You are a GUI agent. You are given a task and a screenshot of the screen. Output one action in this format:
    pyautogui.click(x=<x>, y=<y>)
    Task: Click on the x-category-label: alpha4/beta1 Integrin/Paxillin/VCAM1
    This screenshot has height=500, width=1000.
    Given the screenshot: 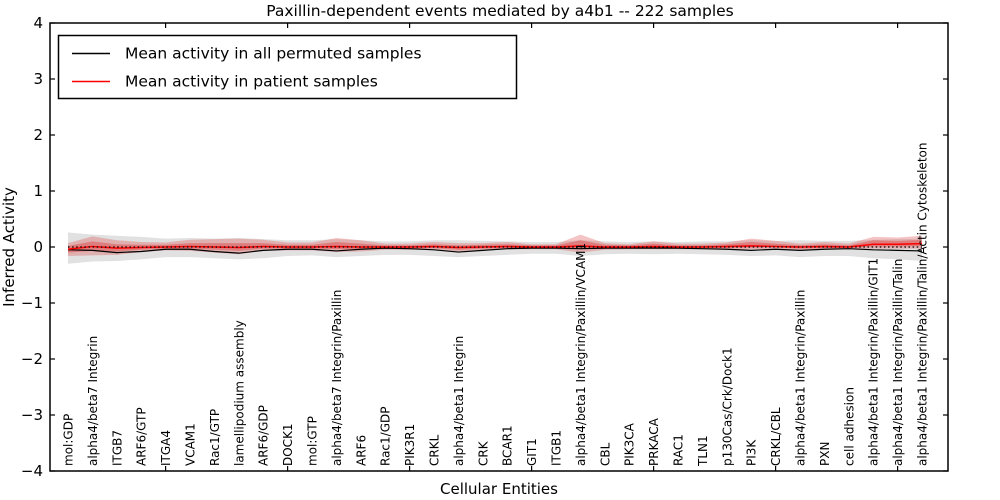 What is the action you would take?
    pyautogui.click(x=581, y=354)
    